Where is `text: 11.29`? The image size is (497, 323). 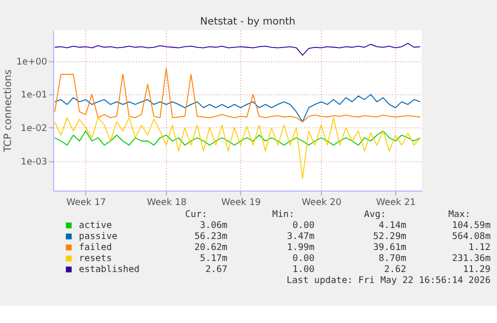
text: 11.29 is located at coordinates (477, 270).